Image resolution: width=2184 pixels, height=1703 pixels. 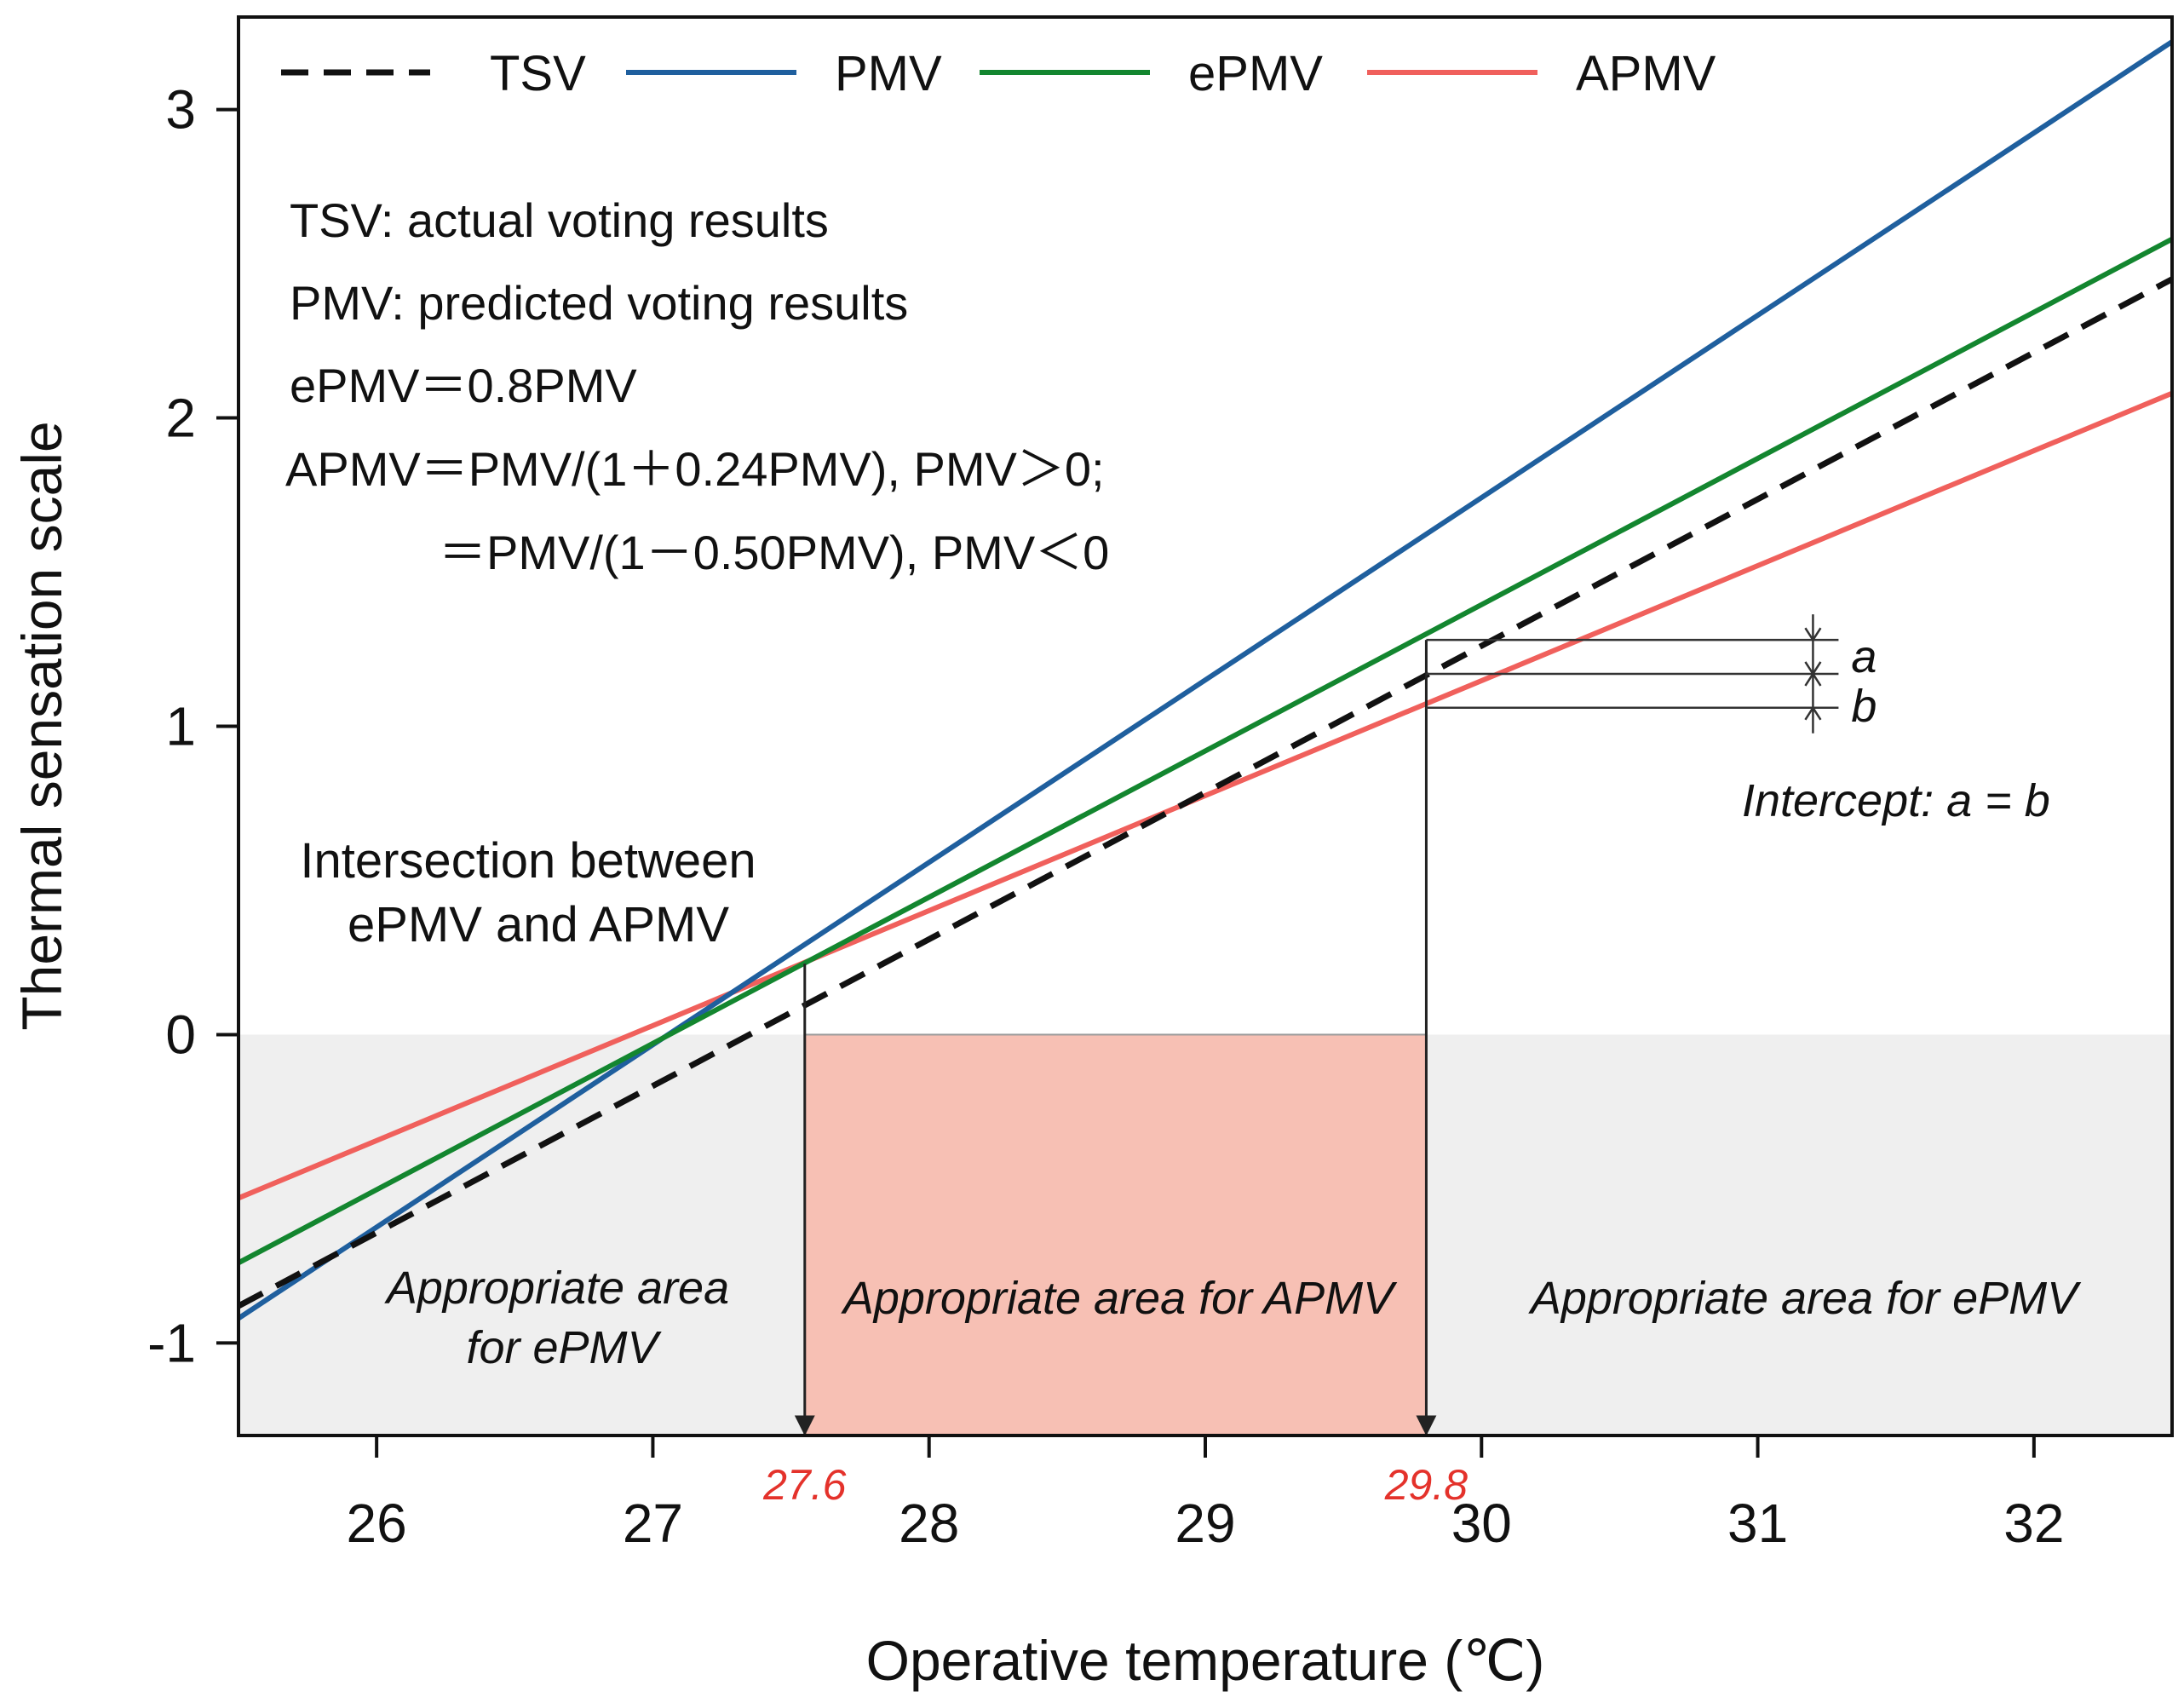 I want to click on intersection-label-line2: ePMV and APMV, so click(x=538, y=925).